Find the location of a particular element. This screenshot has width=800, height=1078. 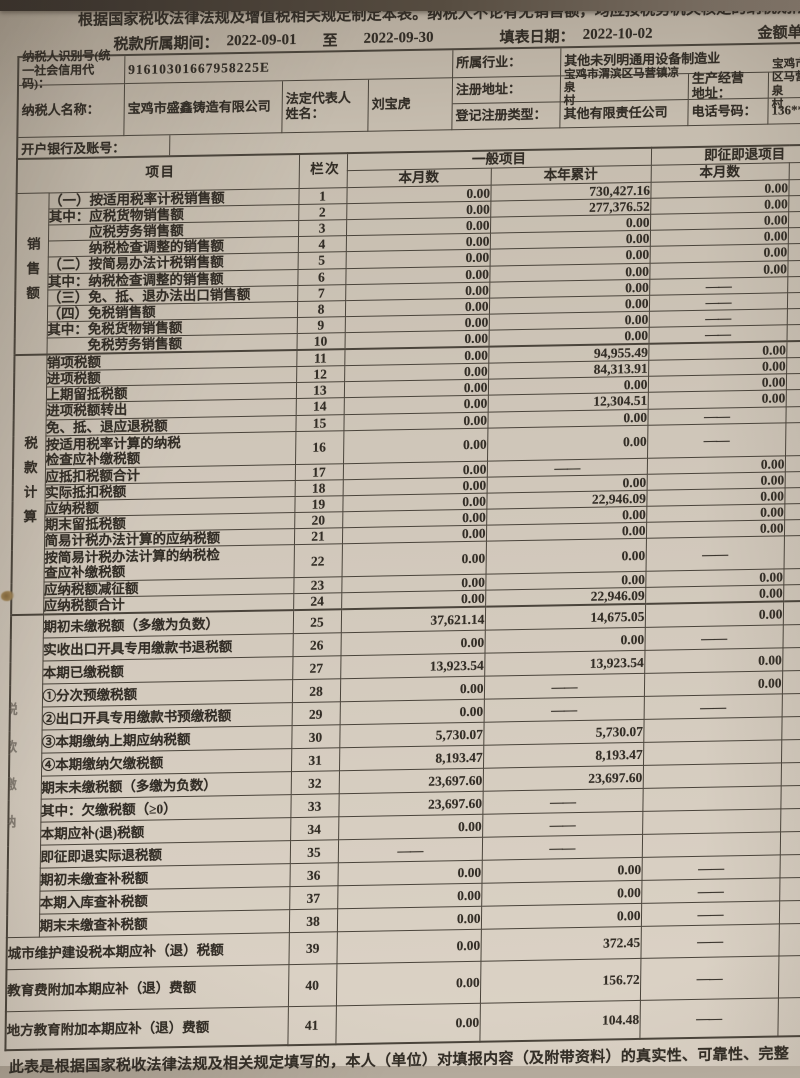

legal-rep-label: 法定代表人 姓名： is located at coordinates (326, 106).